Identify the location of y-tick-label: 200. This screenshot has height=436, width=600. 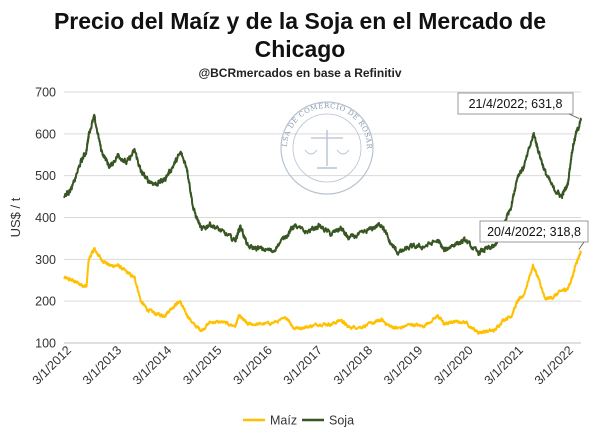
(45, 302).